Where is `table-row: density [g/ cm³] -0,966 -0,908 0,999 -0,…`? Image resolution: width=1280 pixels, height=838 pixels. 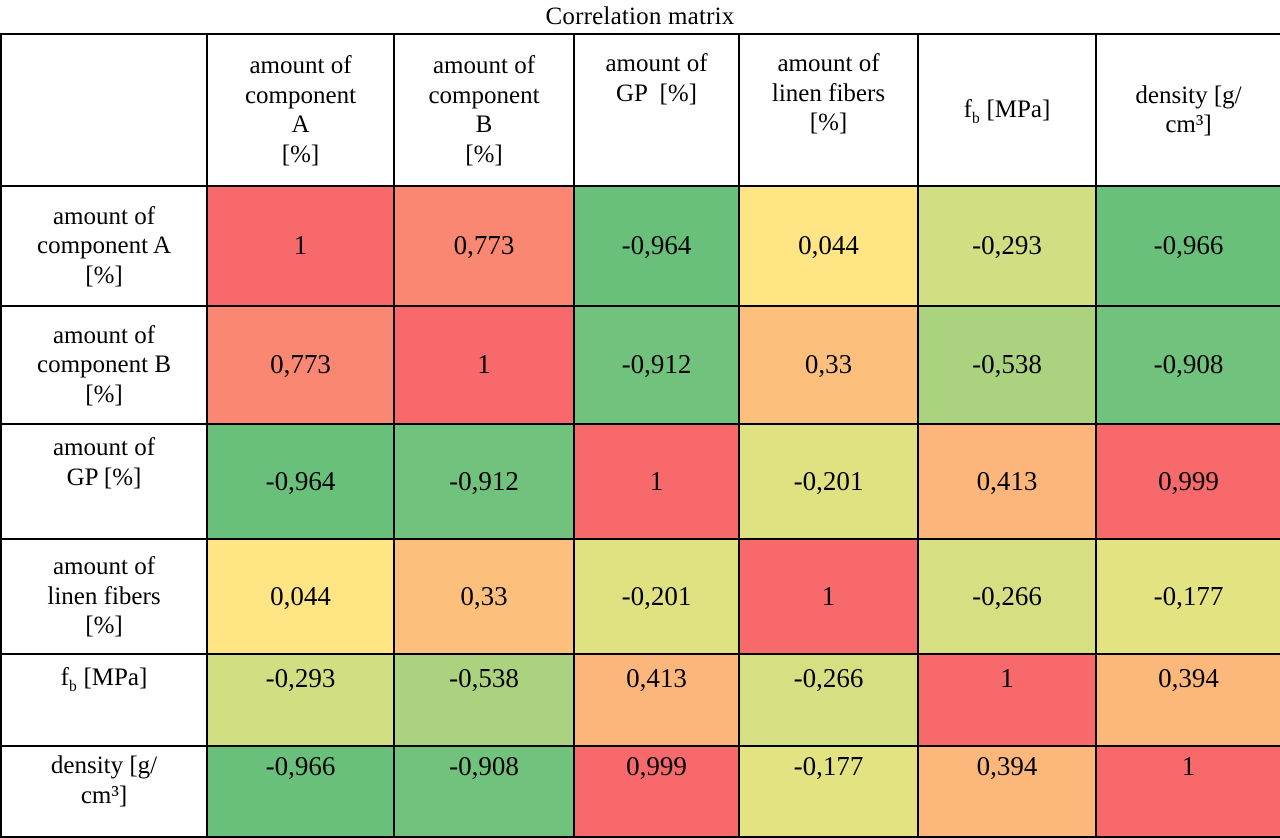 table-row: density [g/ cm³] -0,966 -0,908 0,999 -0,… is located at coordinates (640, 791).